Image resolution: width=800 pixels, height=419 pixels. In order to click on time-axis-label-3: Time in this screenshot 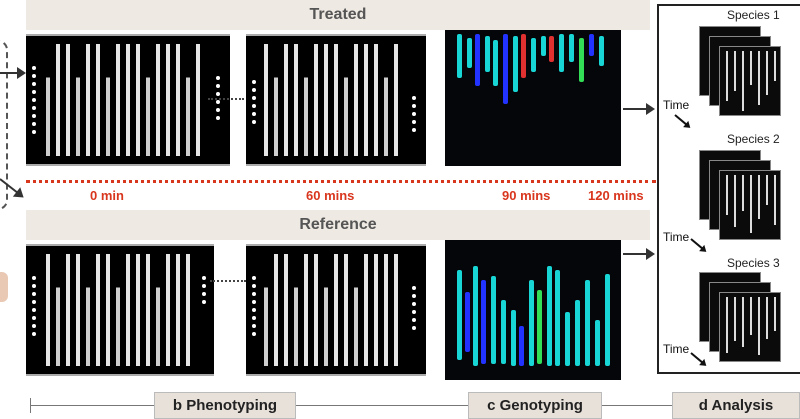, I will do `click(676, 349)`.